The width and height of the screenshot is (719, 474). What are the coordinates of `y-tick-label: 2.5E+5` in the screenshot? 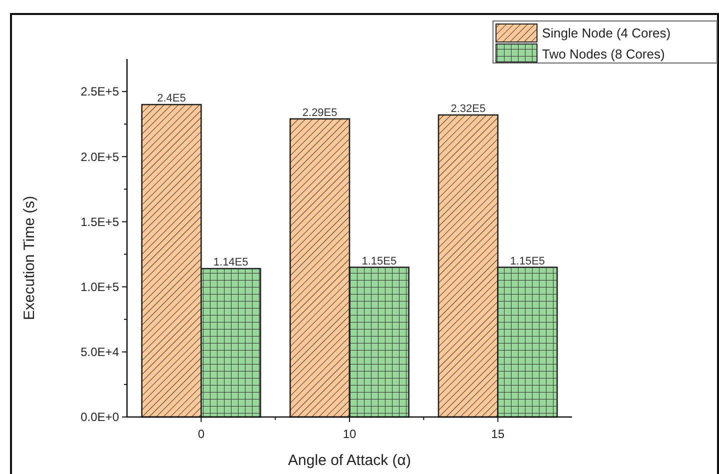 It's located at (100, 91).